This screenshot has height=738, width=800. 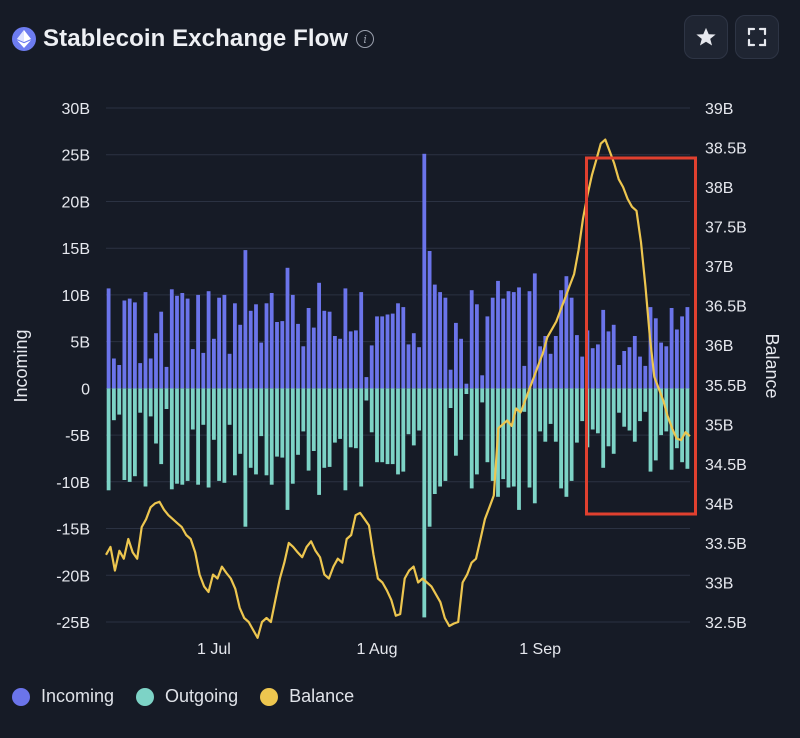 I want to click on legend-swatch-outgoing, so click(x=145, y=696).